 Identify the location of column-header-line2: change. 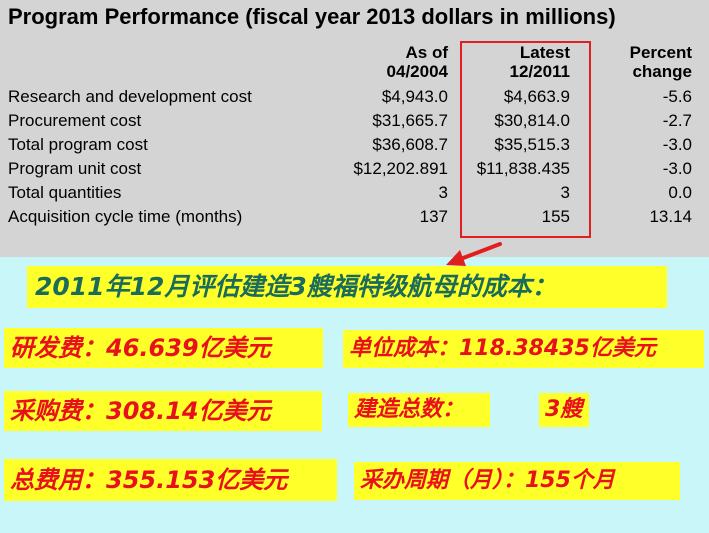
(662, 71).